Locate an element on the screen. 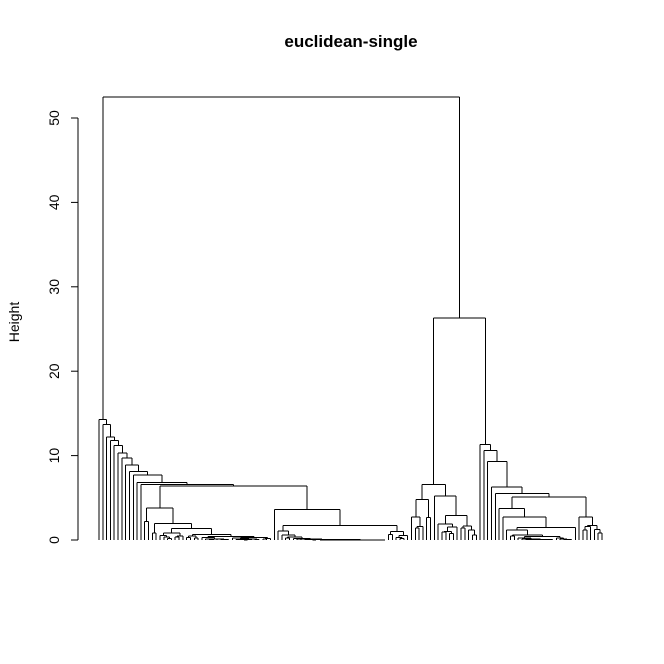 The width and height of the screenshot is (664, 664). y-tick-label: 30 is located at coordinates (54, 287).